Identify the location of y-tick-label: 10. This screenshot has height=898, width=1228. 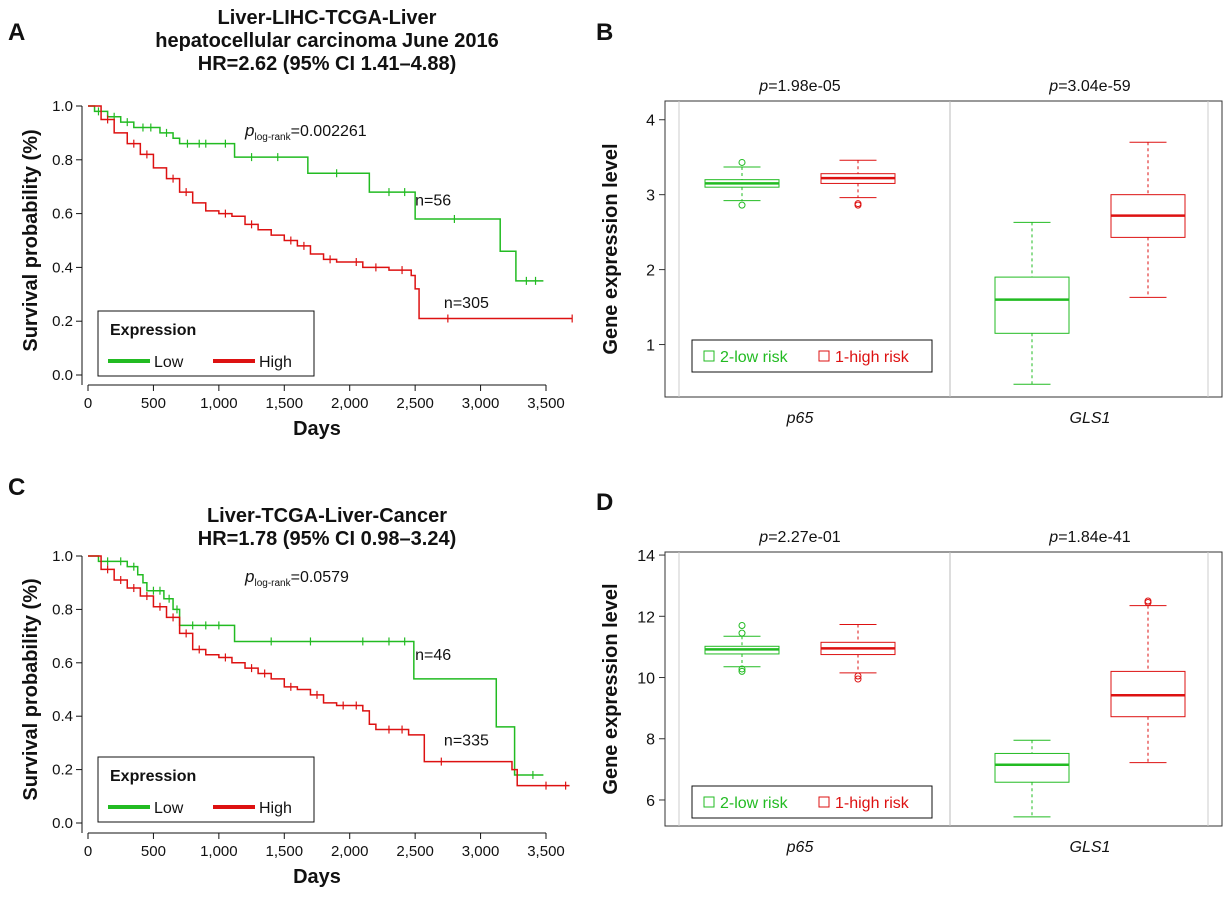
(646, 679).